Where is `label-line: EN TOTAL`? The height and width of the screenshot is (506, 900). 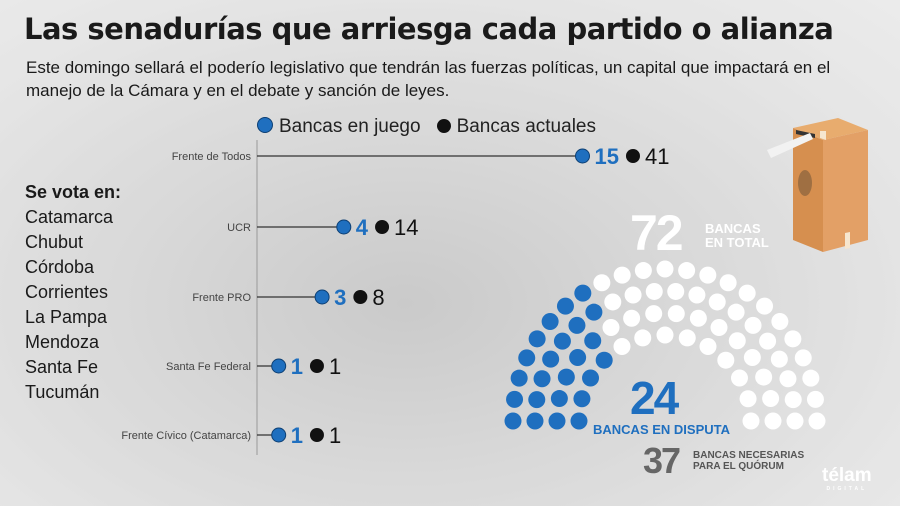 label-line: EN TOTAL is located at coordinates (737, 242).